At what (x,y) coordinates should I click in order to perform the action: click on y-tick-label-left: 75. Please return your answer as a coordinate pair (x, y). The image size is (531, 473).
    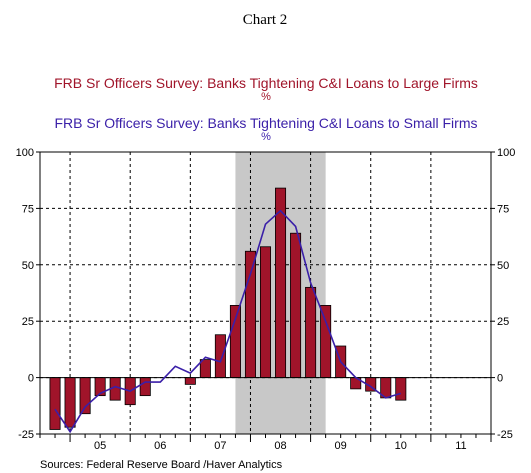
    Looking at the image, I should click on (28, 209).